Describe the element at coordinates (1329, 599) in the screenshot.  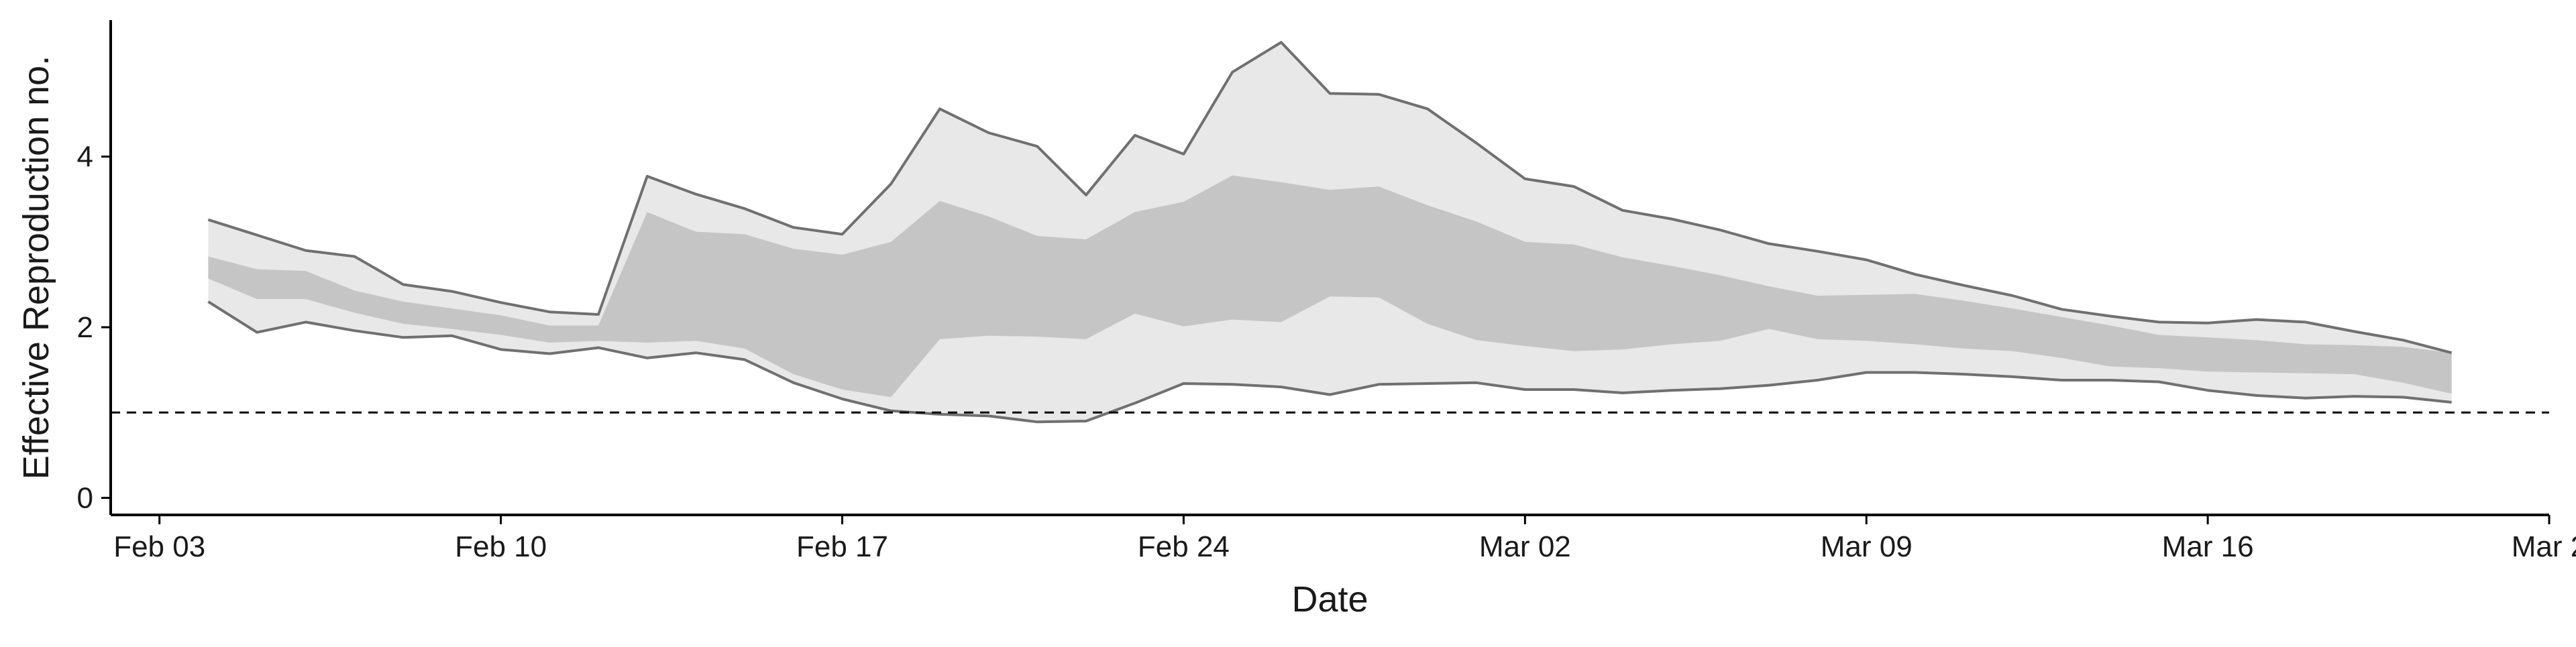
I see `x-axis-title: Date` at that location.